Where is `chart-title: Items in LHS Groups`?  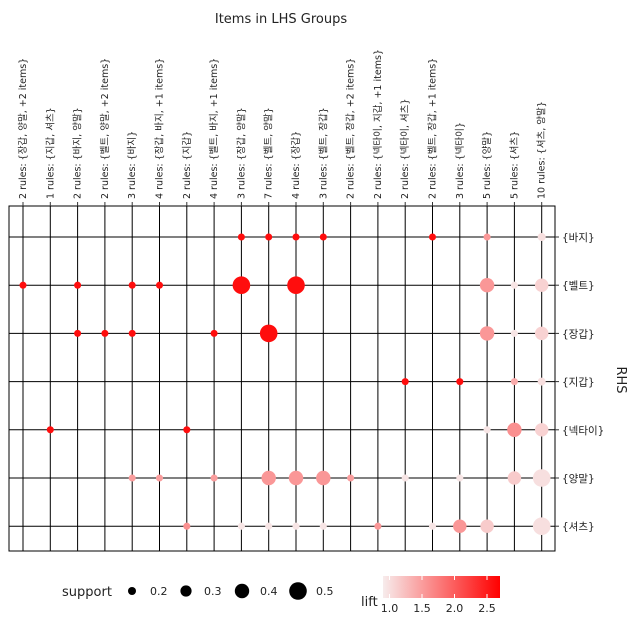 chart-title: Items in LHS Groups is located at coordinates (281, 19).